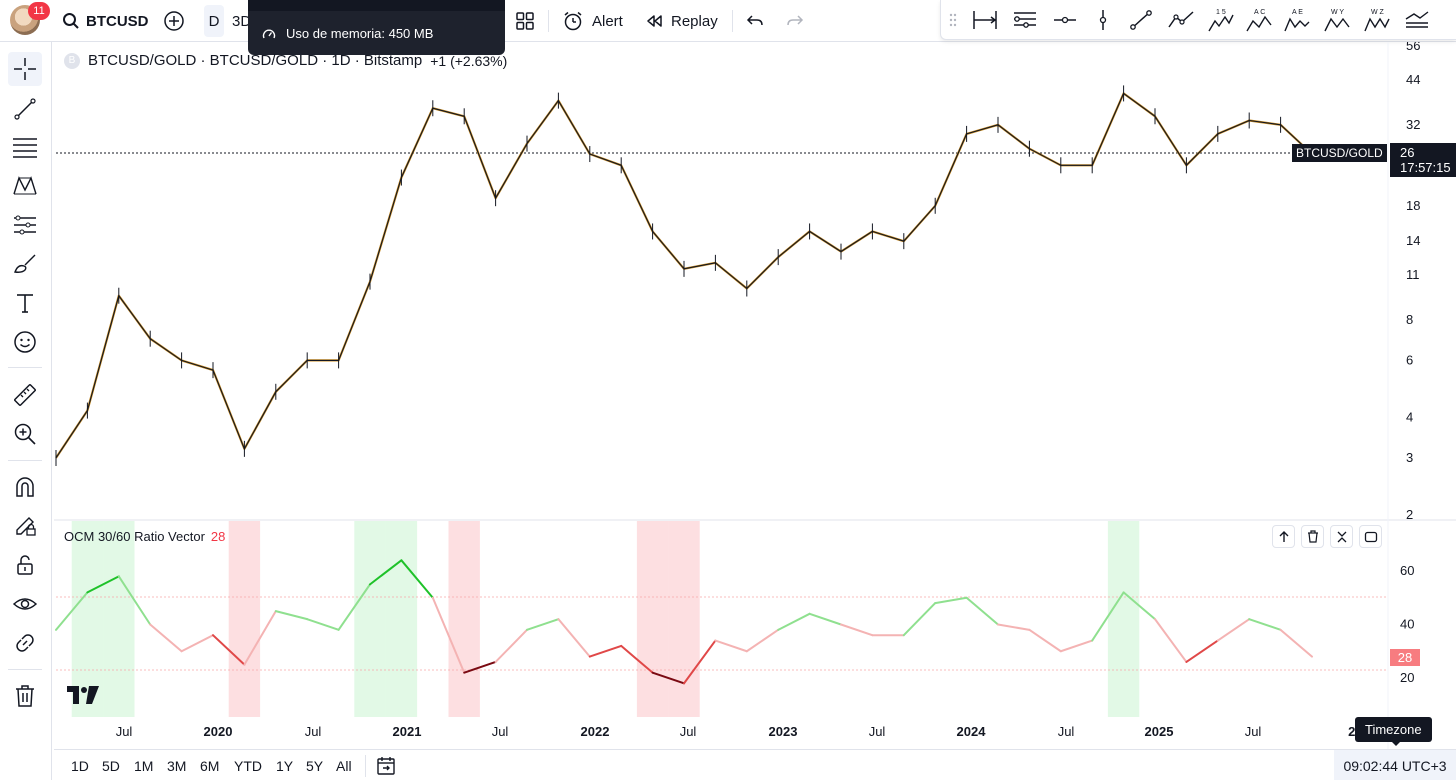 The width and height of the screenshot is (1456, 780). Describe the element at coordinates (72, 60) in the screenshot. I see `exchange-badge: B` at that location.